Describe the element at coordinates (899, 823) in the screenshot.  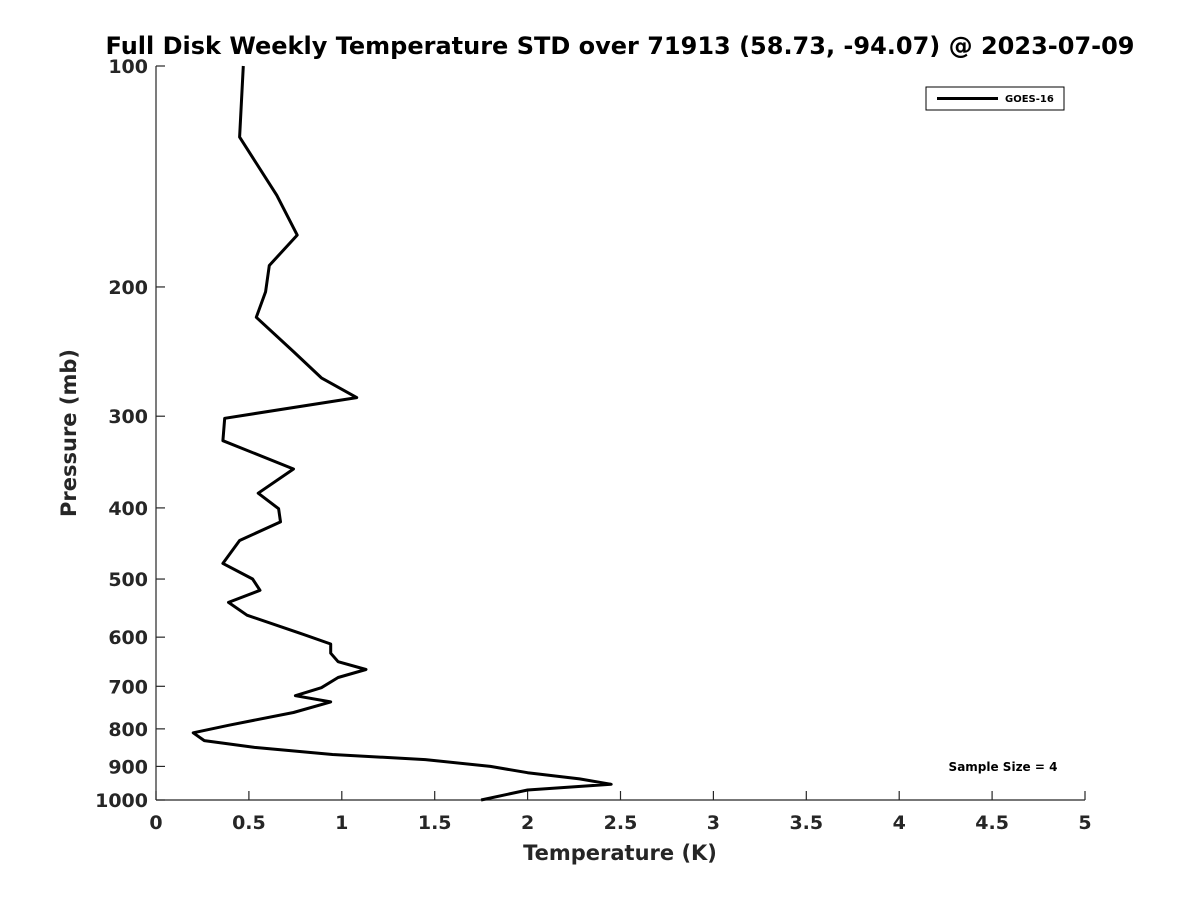
I see `x-tick-label: 4` at that location.